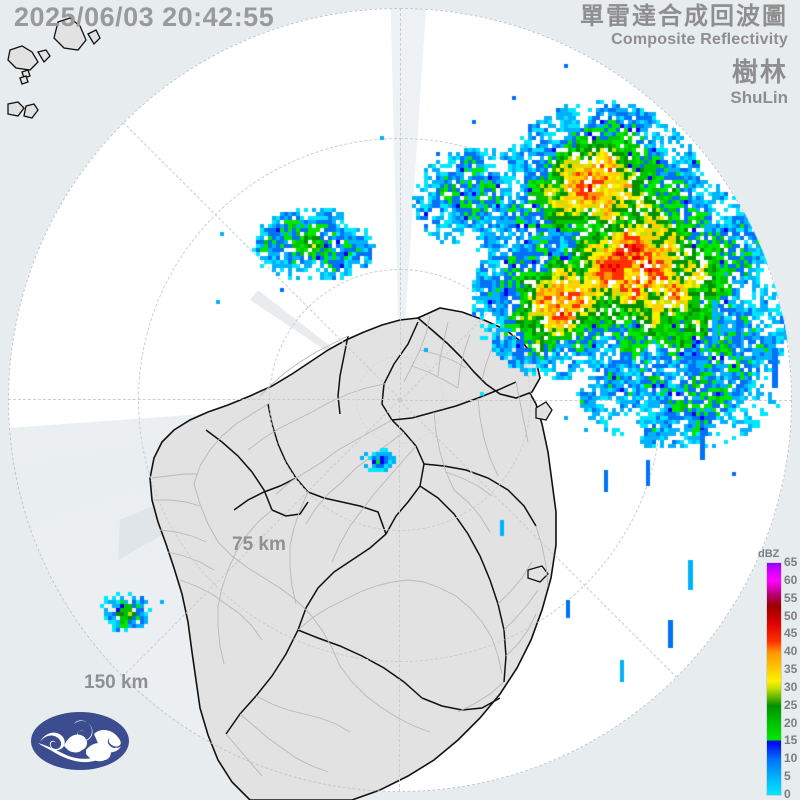  I want to click on colorbar-tick-25: 25, so click(791, 704).